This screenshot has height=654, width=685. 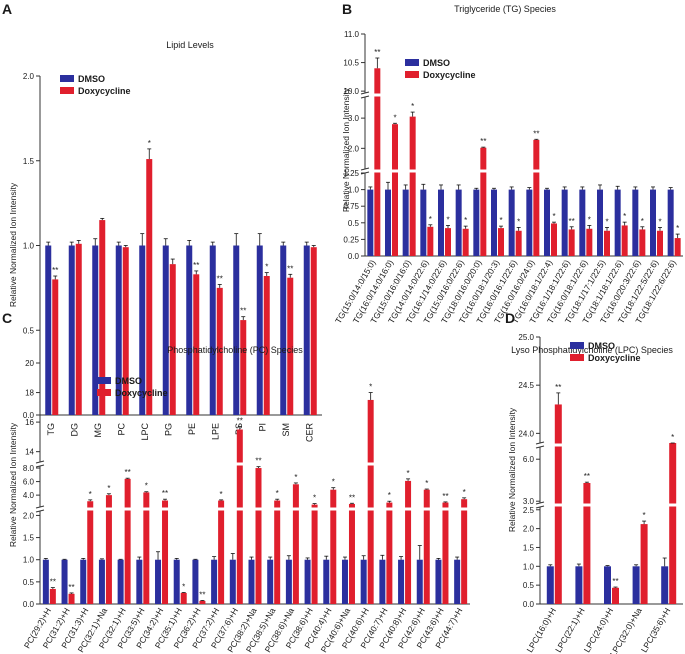 What do you see at coordinates (7, 318) in the screenshot?
I see `panel-label-c: C` at bounding box center [7, 318].